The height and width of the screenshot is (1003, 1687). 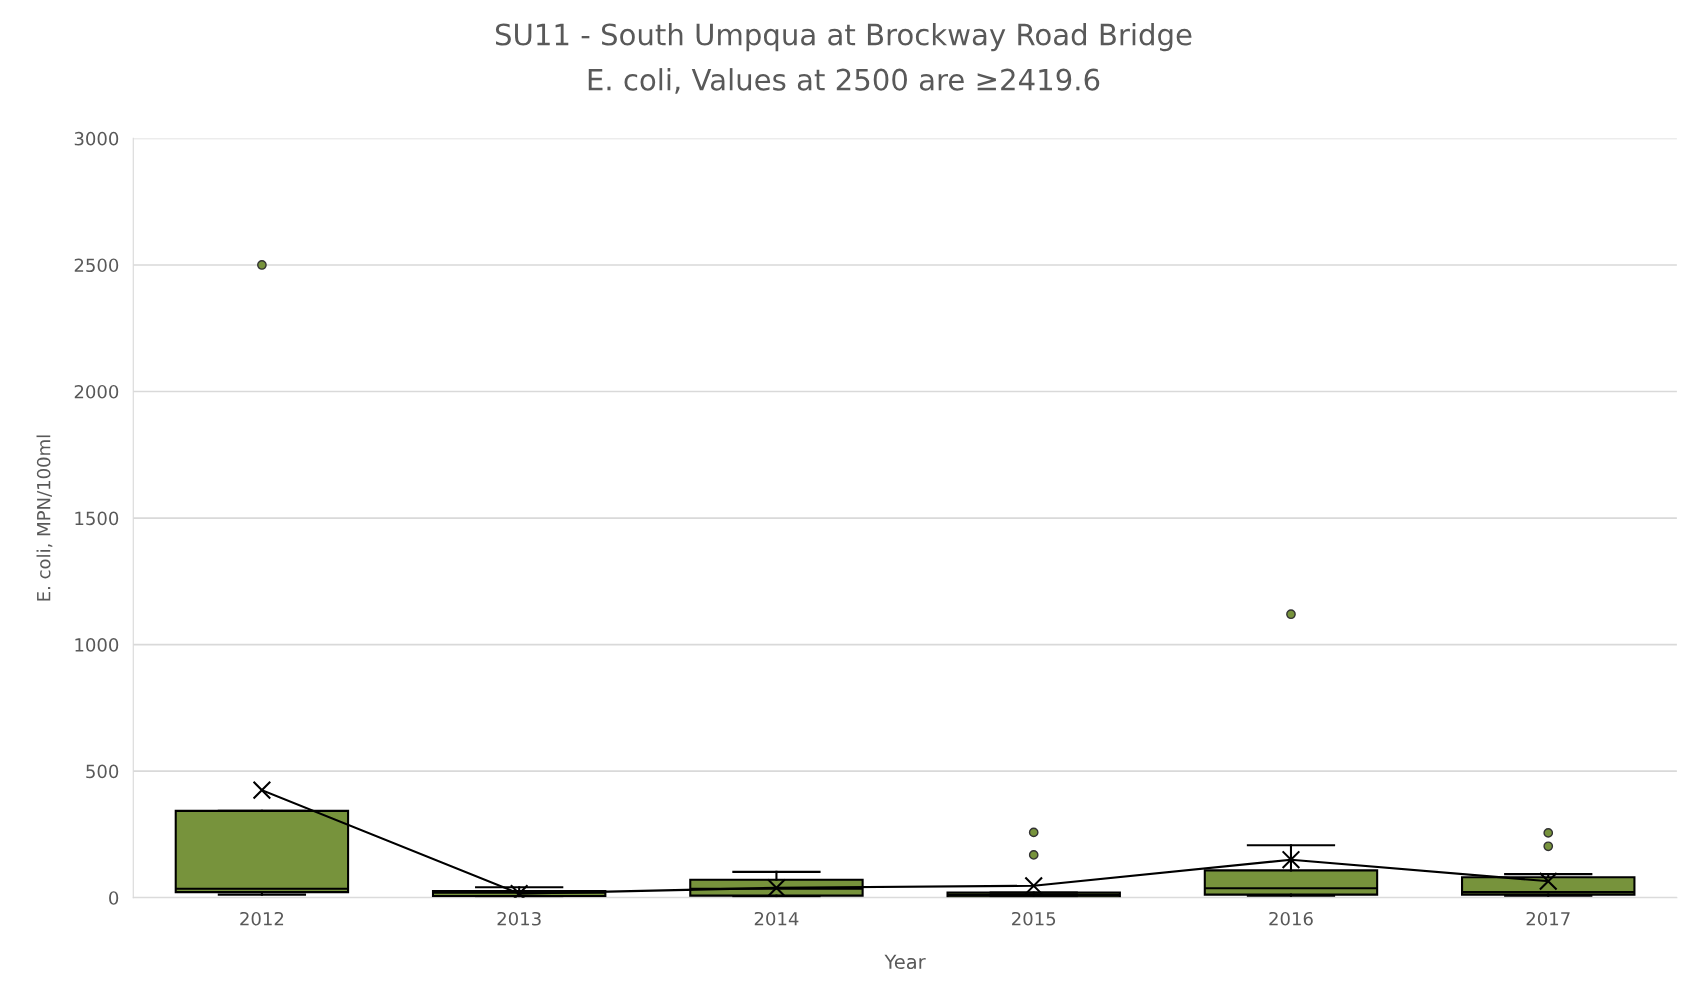 What do you see at coordinates (776, 918) in the screenshot?
I see `x-tick-label: 2014` at bounding box center [776, 918].